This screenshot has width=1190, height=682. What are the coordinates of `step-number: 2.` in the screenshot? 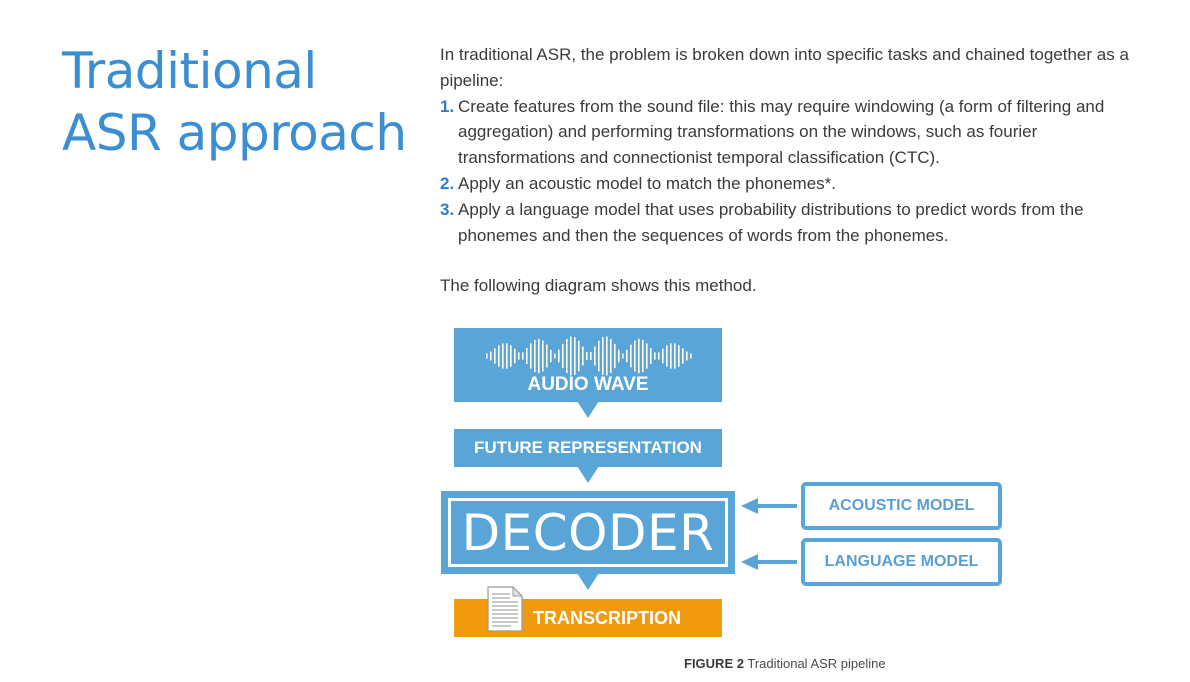 It's located at (447, 183).